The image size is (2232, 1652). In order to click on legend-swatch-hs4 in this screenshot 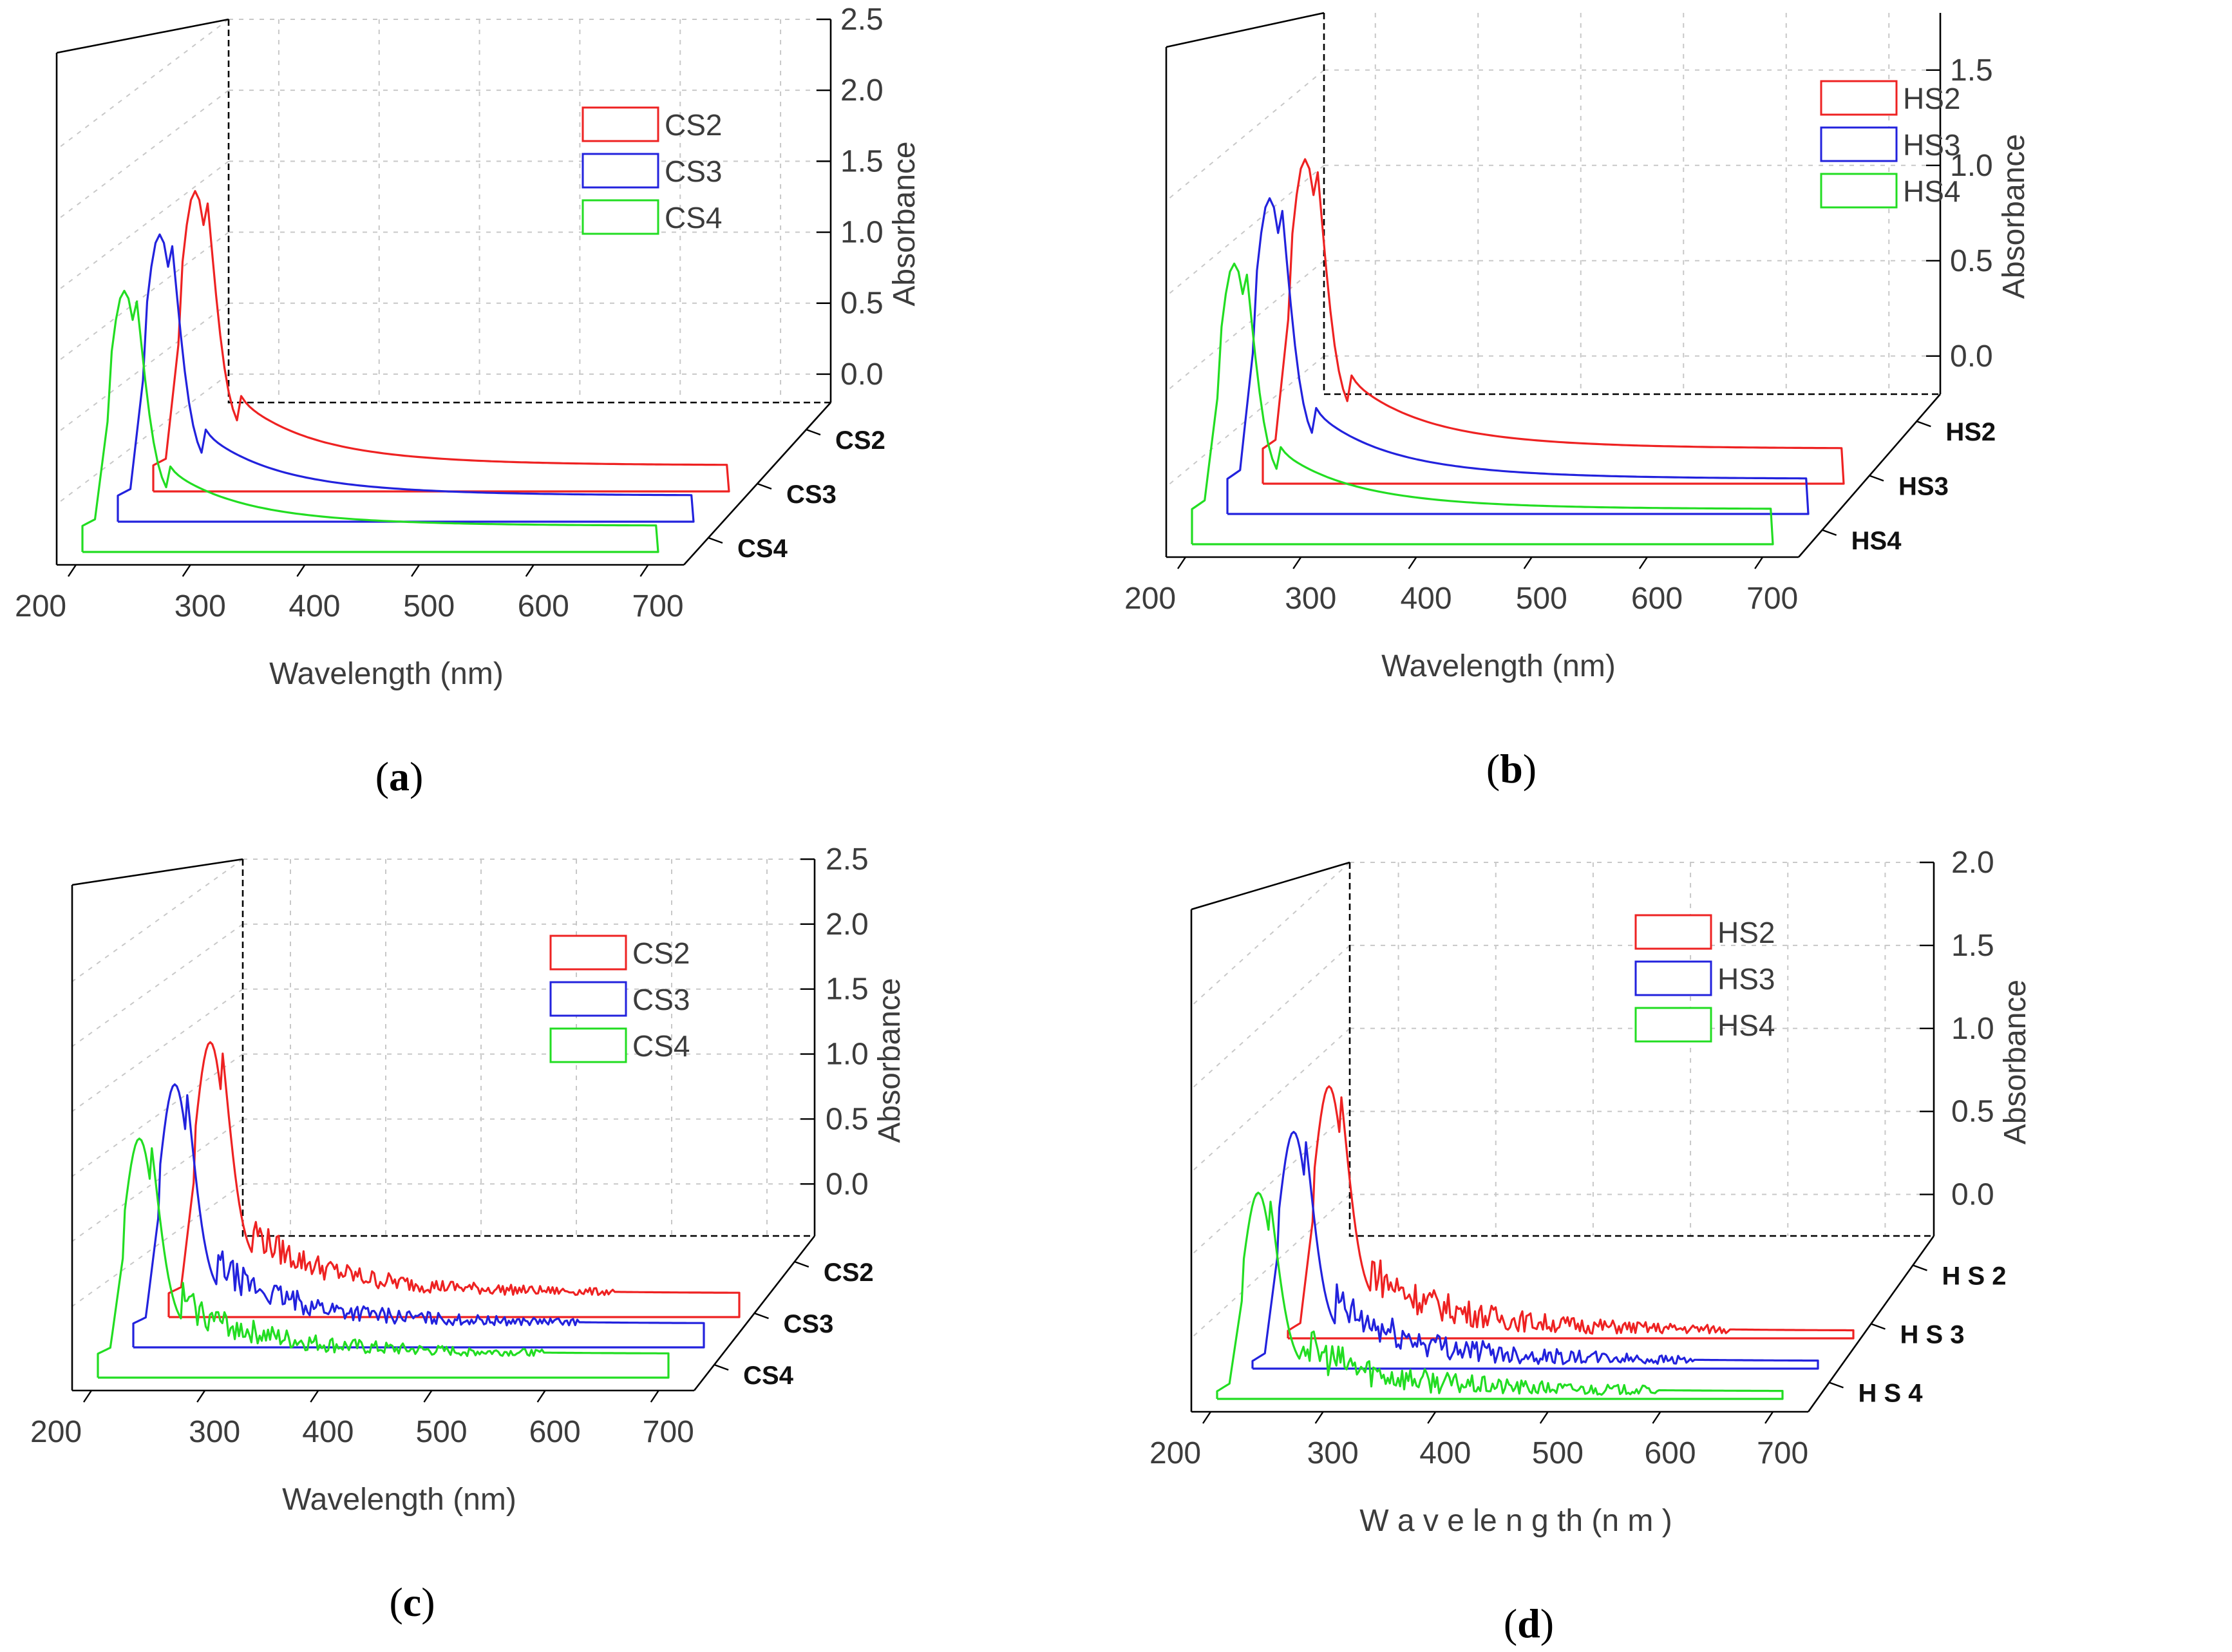, I will do `click(1673, 1025)`.